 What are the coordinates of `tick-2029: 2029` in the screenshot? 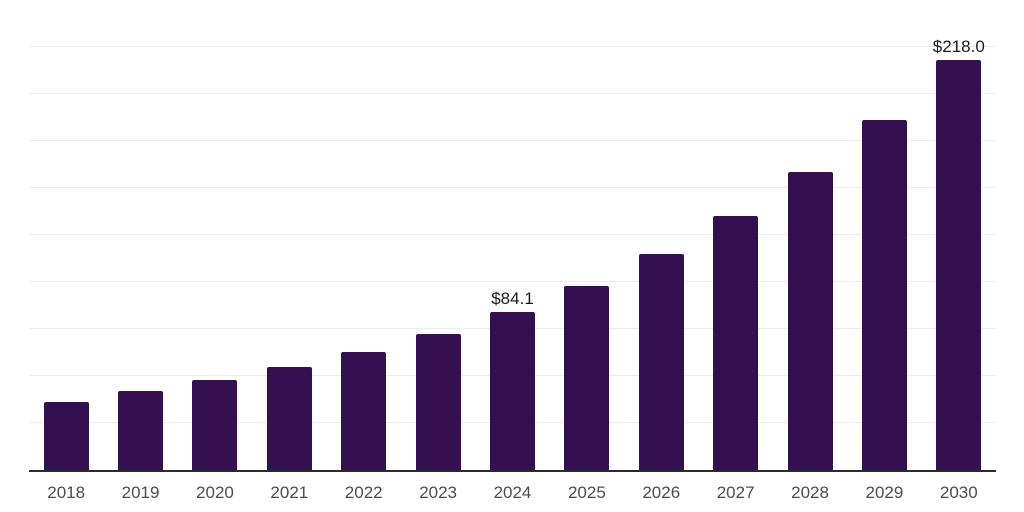 It's located at (884, 492).